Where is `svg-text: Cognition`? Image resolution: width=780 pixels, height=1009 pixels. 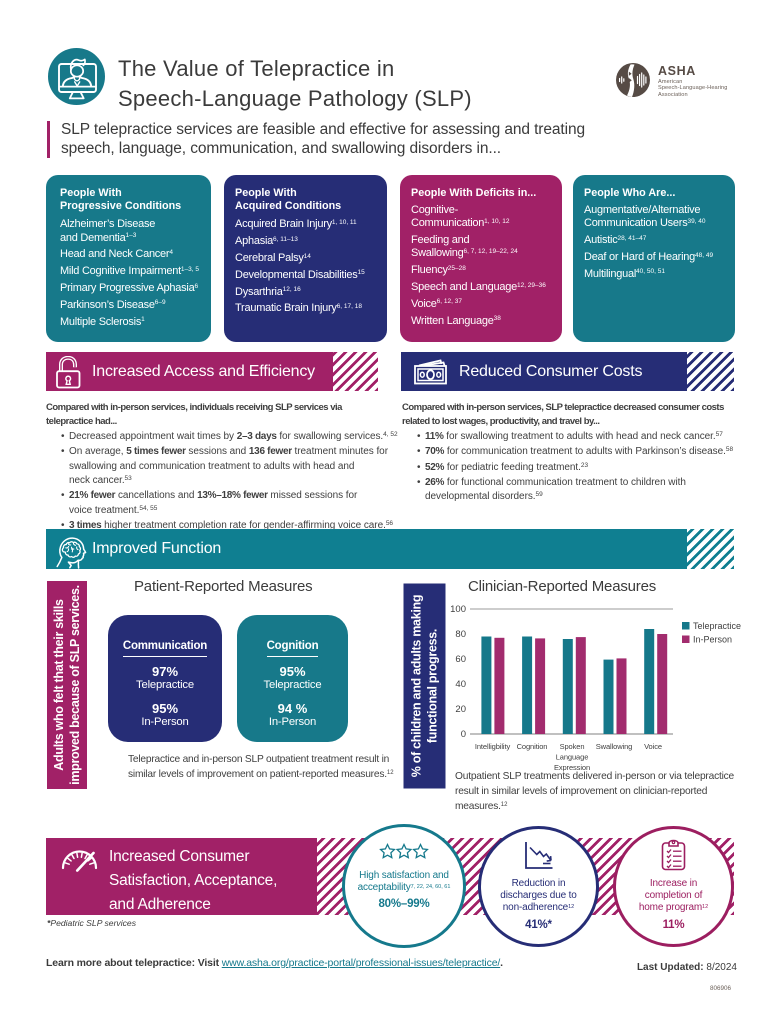
svg-text: Cognition is located at coordinates (532, 746).